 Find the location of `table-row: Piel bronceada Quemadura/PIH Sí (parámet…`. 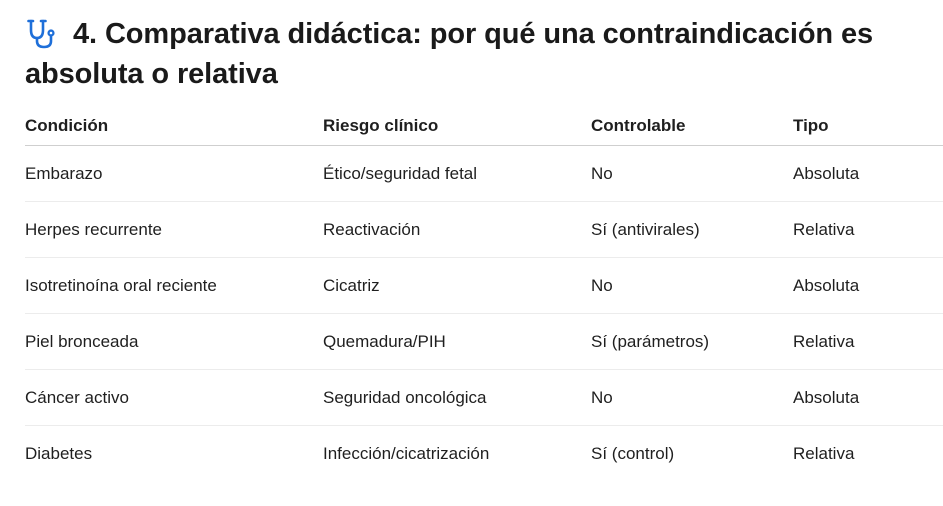

table-row: Piel bronceada Quemadura/PIH Sí (parámet… is located at coordinates (484, 341).